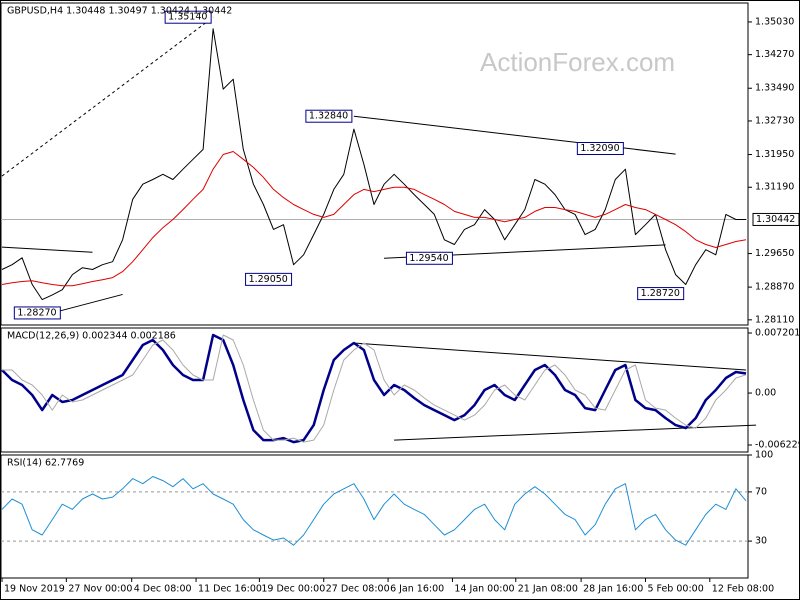 The height and width of the screenshot is (600, 800). What do you see at coordinates (777, 332) in the screenshot?
I see `y-tick-label: 0.007201` at bounding box center [777, 332].